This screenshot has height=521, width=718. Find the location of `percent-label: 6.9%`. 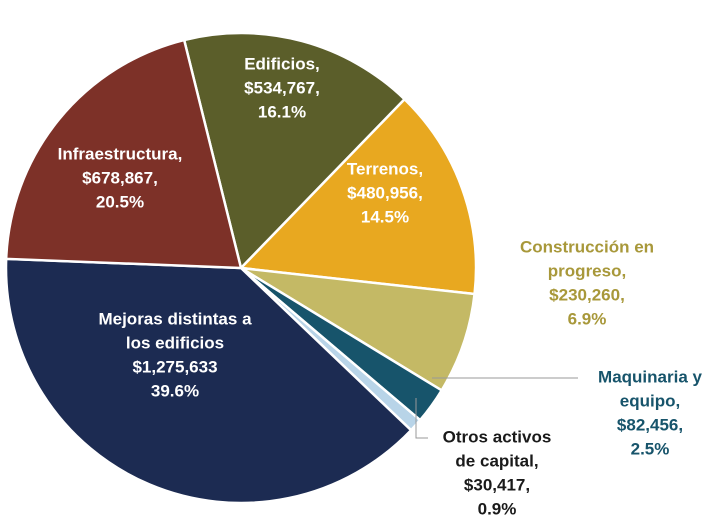

percent-label: 6.9% is located at coordinates (587, 318).